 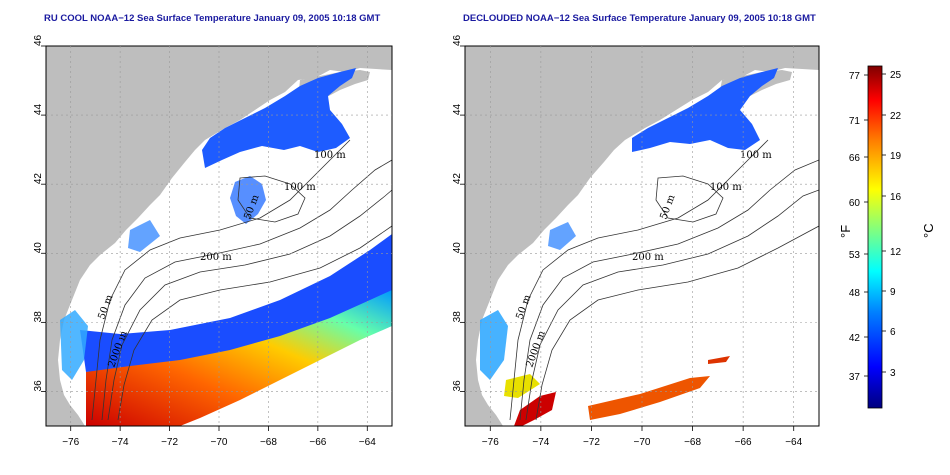 What do you see at coordinates (522, 386) in the screenshot?
I see `sst-coastal-yellow` at bounding box center [522, 386].